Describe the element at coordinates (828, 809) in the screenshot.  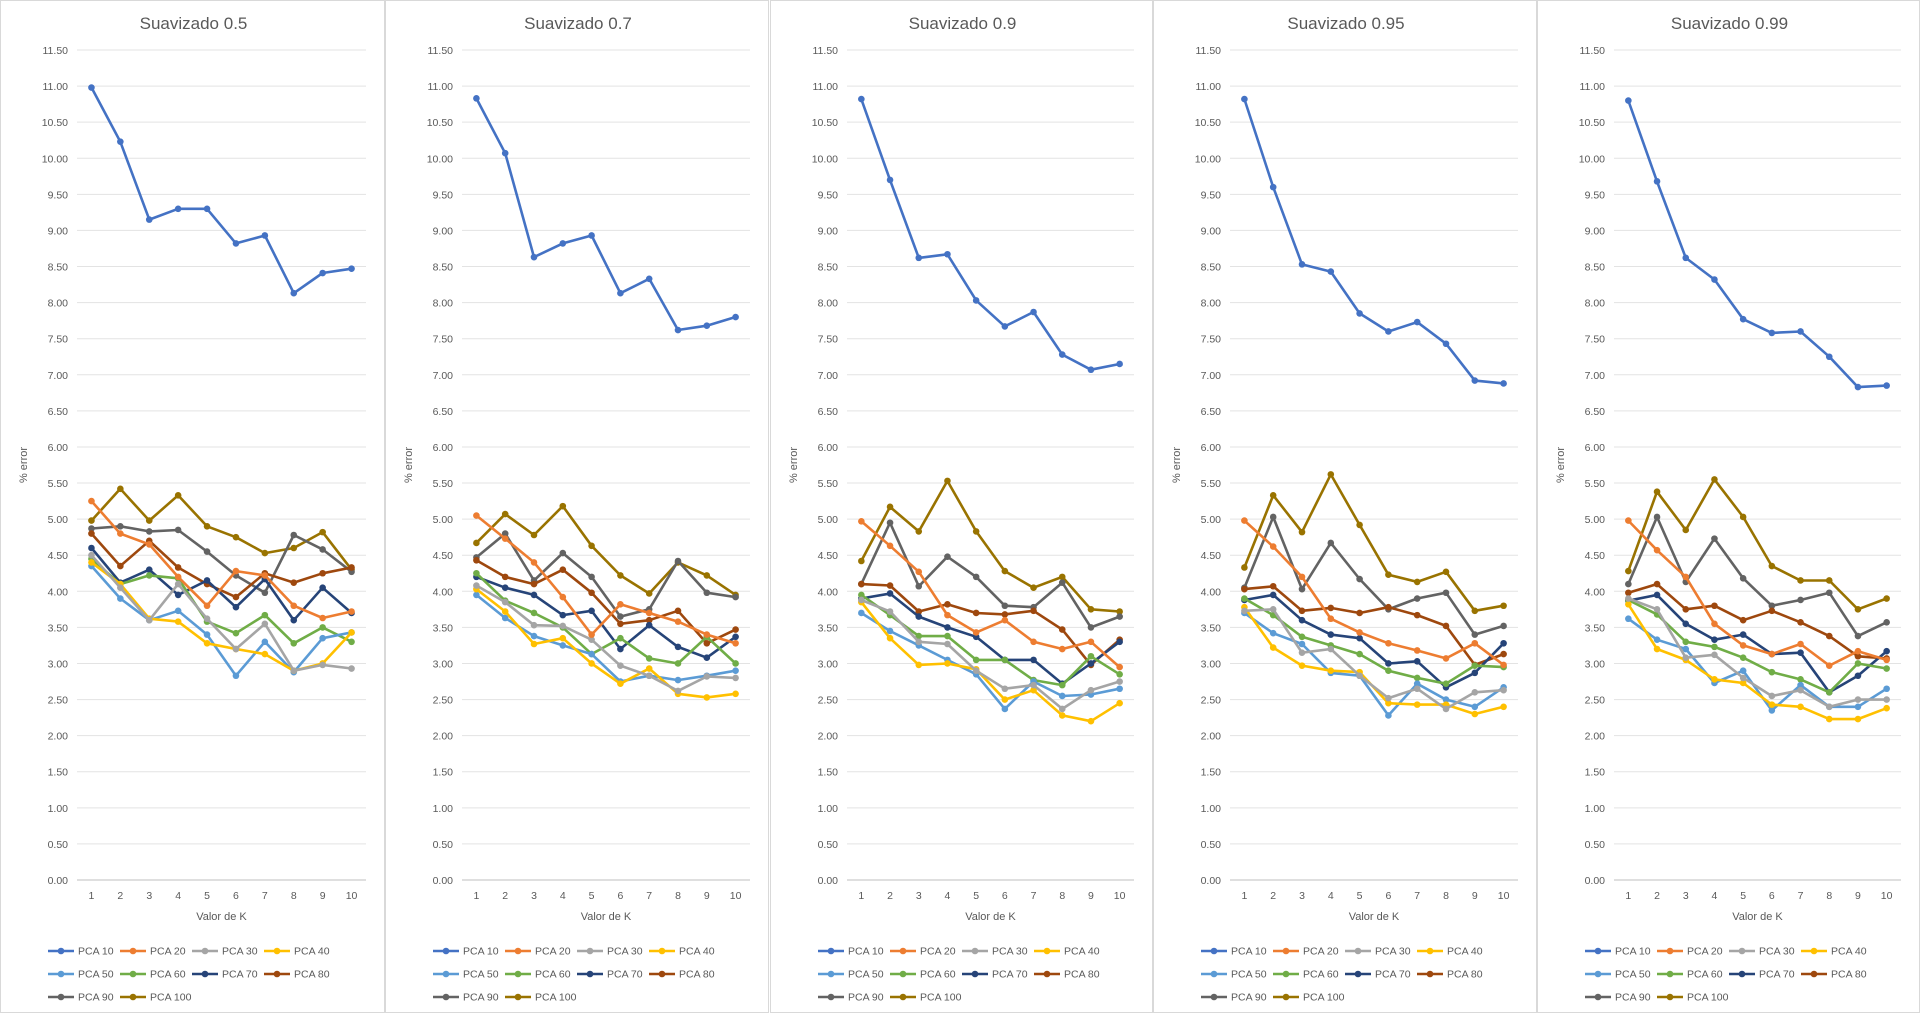
I see `y-tick-label: 1.00` at that location.